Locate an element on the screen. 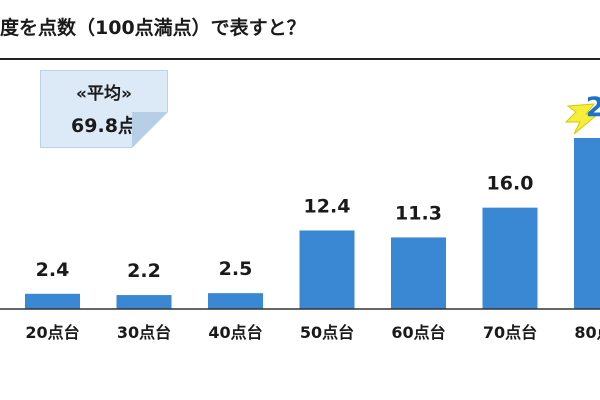  value-label-30: 2.2 is located at coordinates (144, 271).